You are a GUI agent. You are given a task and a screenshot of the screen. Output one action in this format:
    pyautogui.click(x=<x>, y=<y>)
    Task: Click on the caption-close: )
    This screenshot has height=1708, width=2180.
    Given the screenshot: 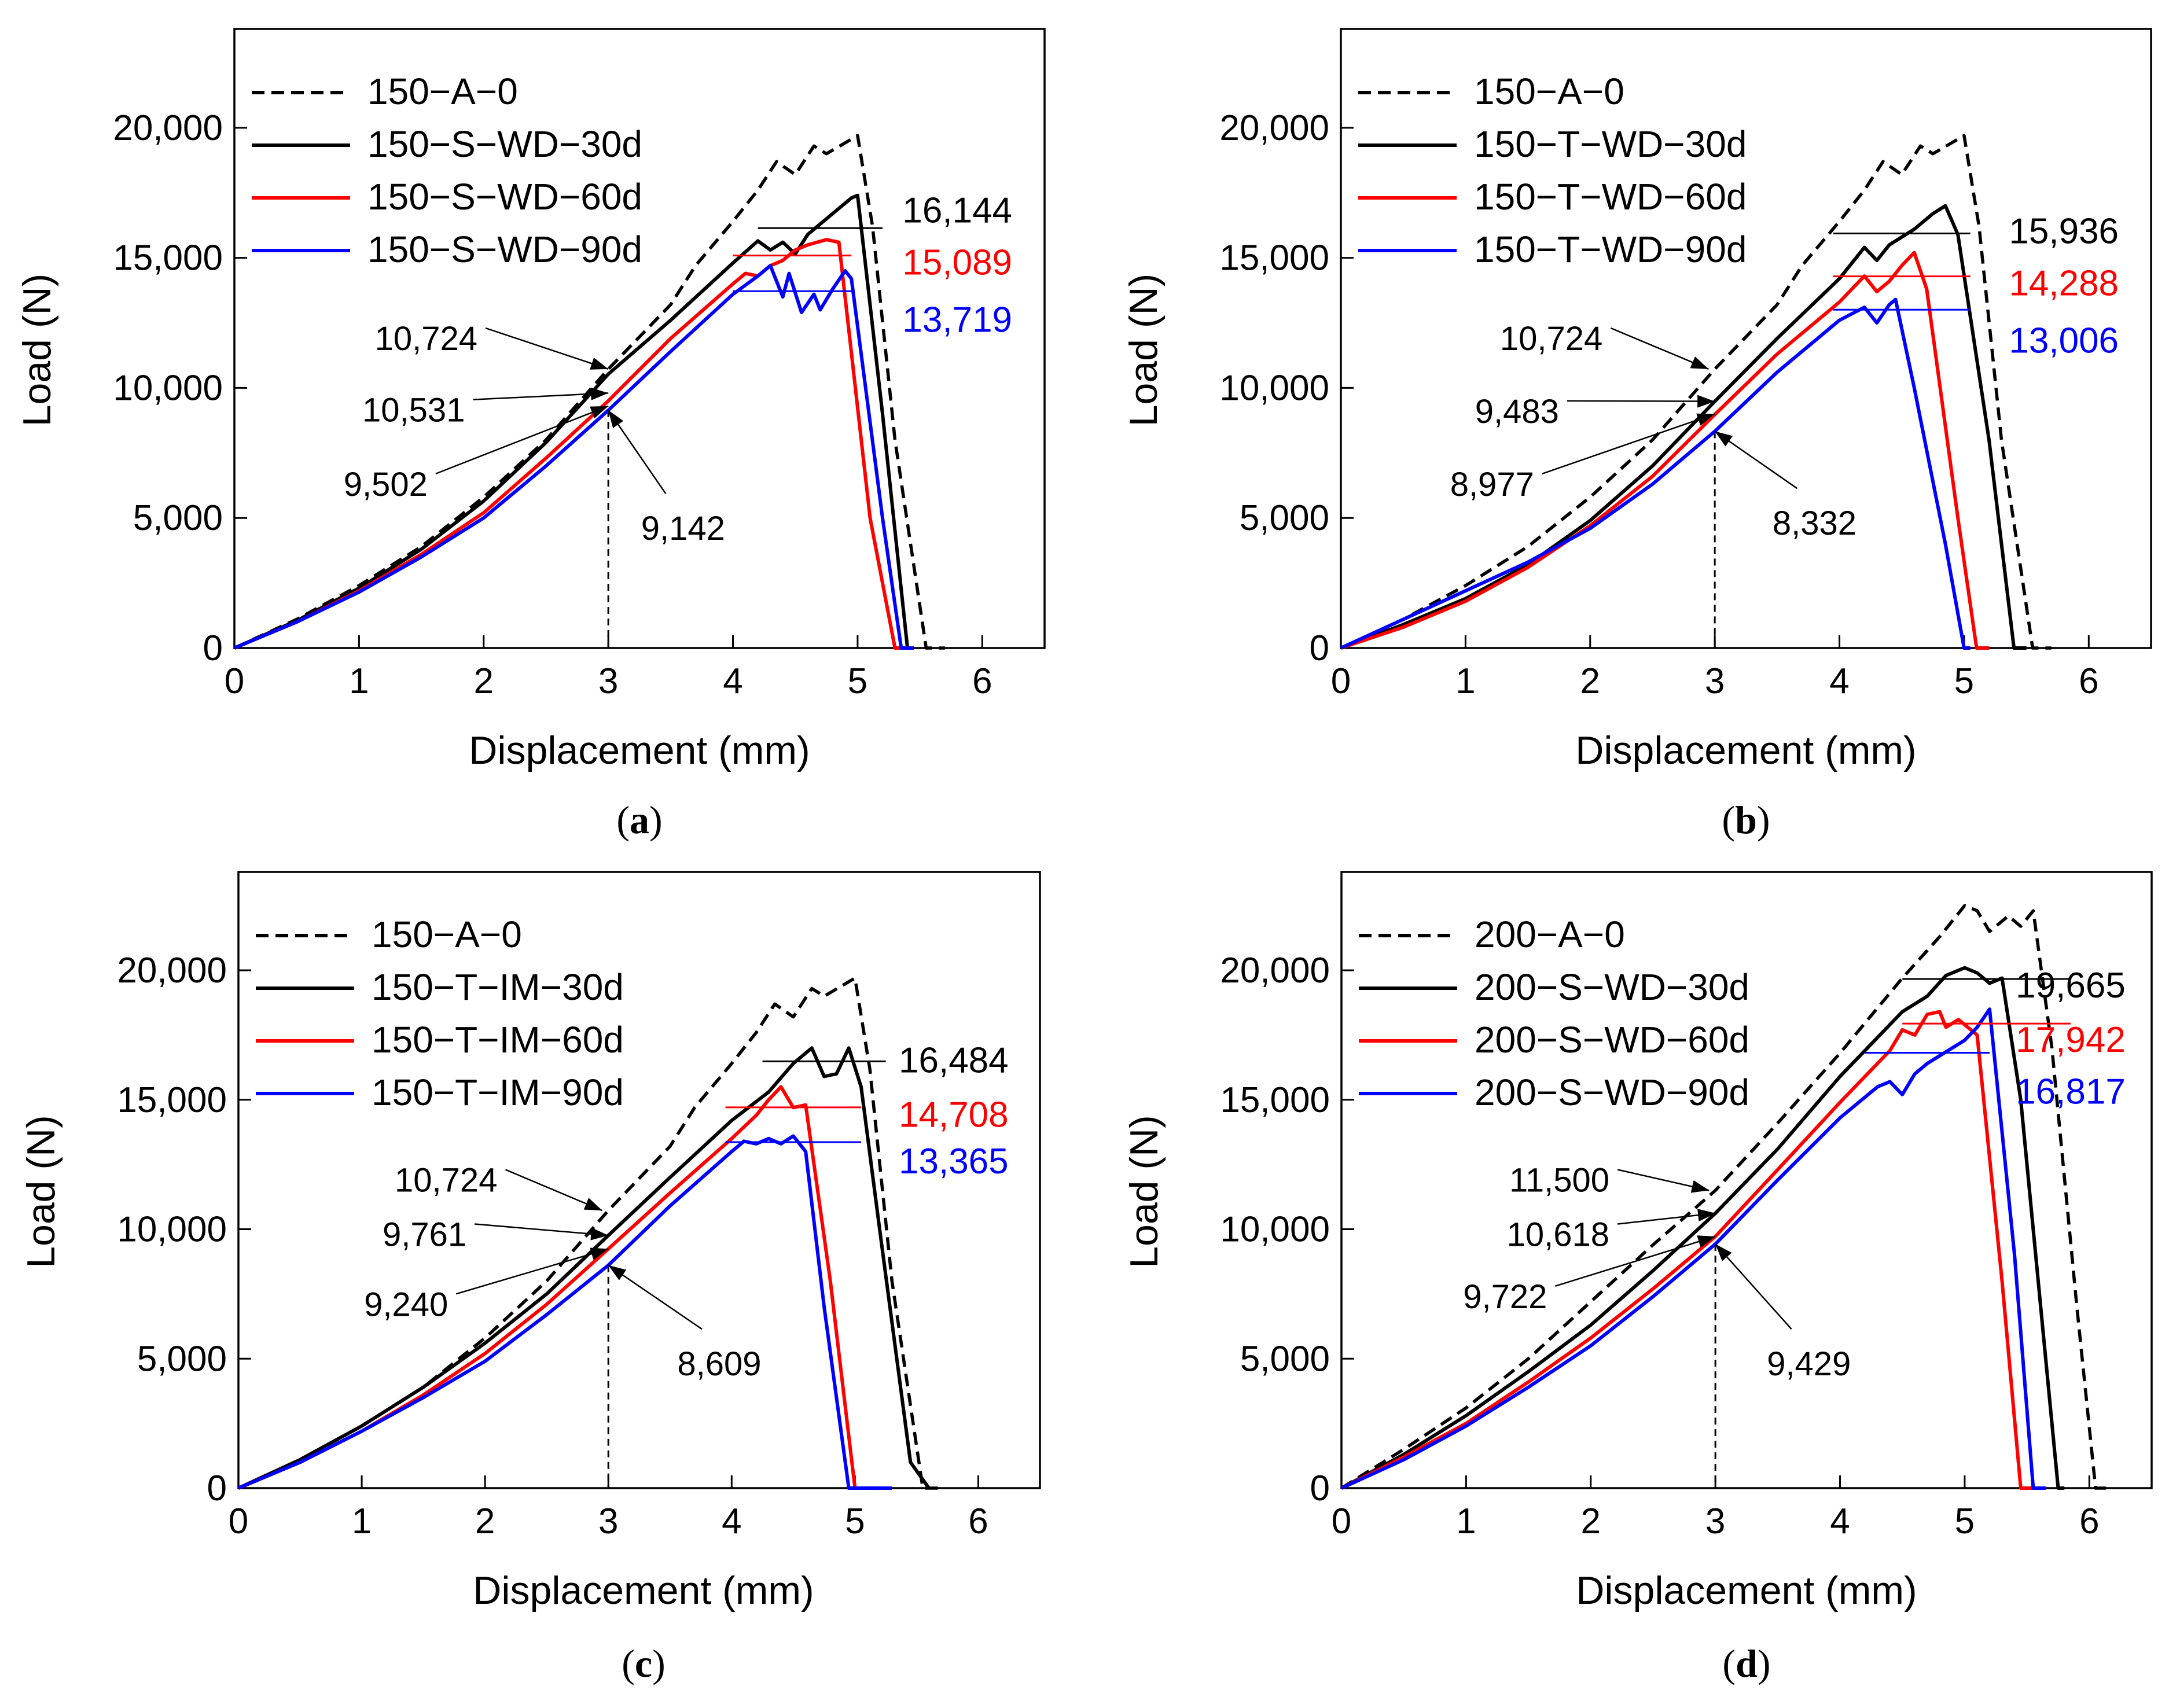 What is the action you would take?
    pyautogui.click(x=656, y=820)
    